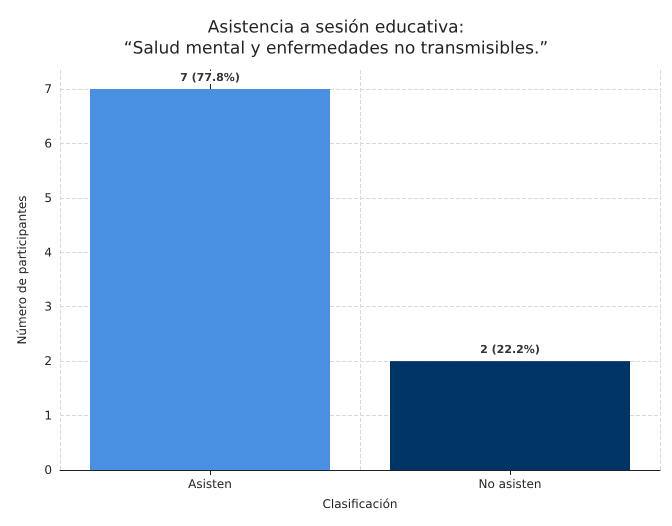 The image size is (672, 526). I want to click on x-tick-label: Asisten, so click(210, 484).